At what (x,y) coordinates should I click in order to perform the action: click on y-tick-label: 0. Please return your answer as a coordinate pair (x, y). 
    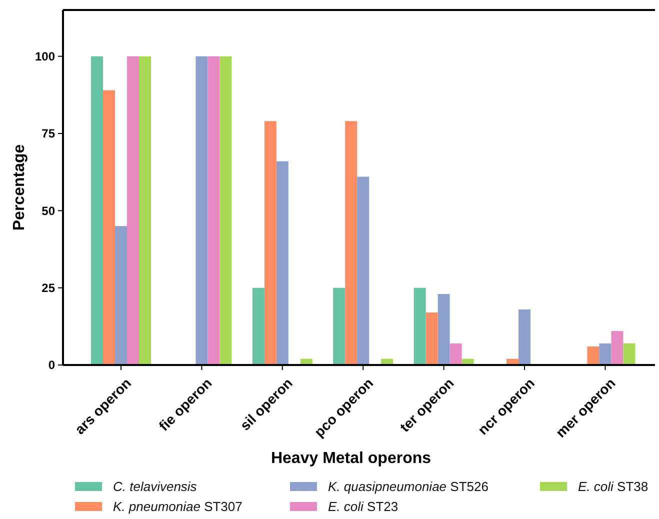
    Looking at the image, I should click on (52, 365).